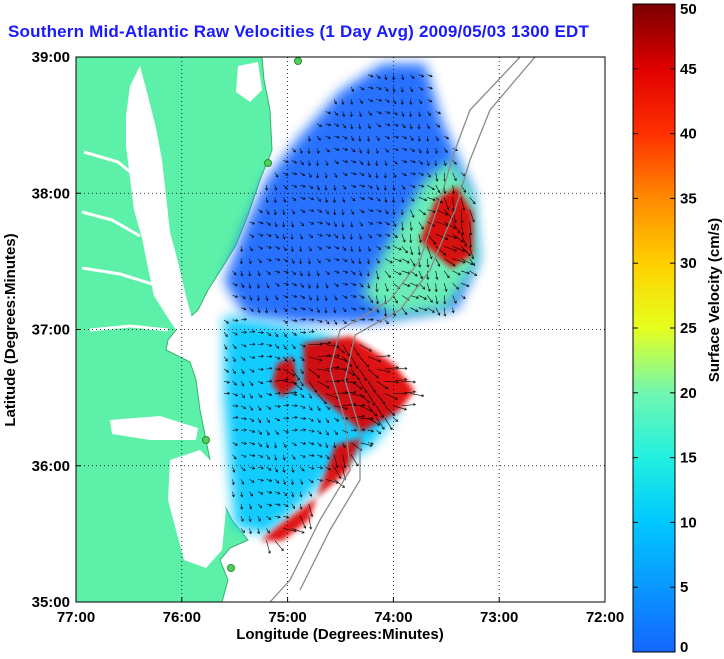 Image resolution: width=724 pixels, height=659 pixels. I want to click on colorbar-label: Surface Velocity (cm/s), so click(714, 300).